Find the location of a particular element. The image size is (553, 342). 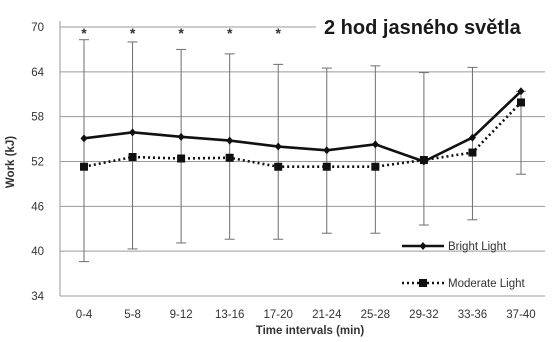

title-background is located at coordinates (433, 27).